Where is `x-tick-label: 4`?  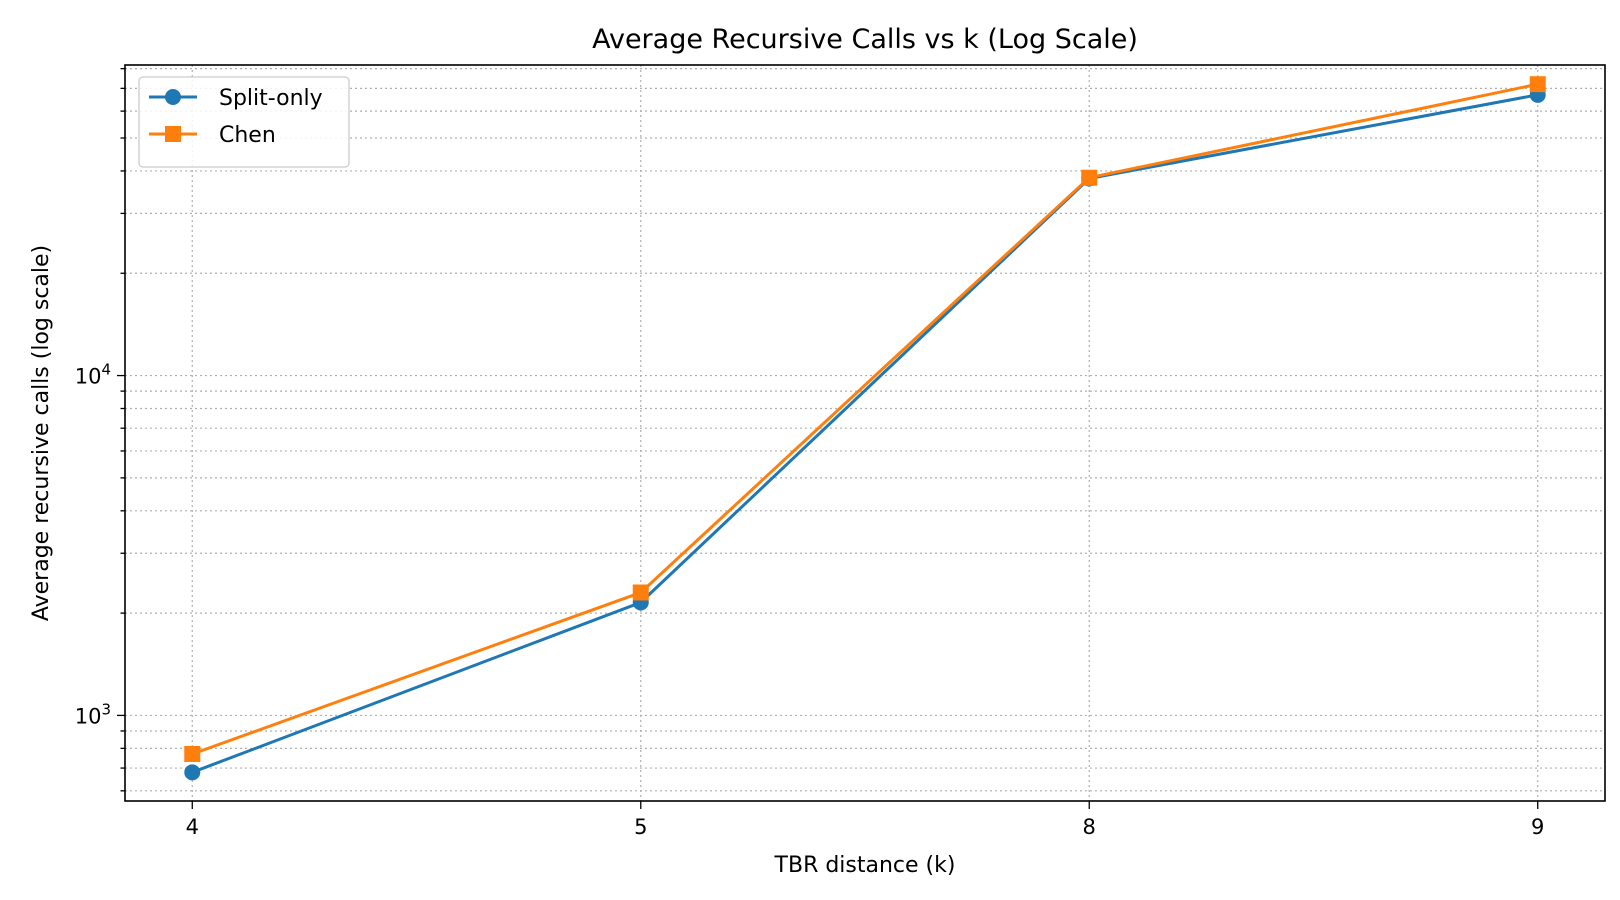 x-tick-label: 4 is located at coordinates (192, 827).